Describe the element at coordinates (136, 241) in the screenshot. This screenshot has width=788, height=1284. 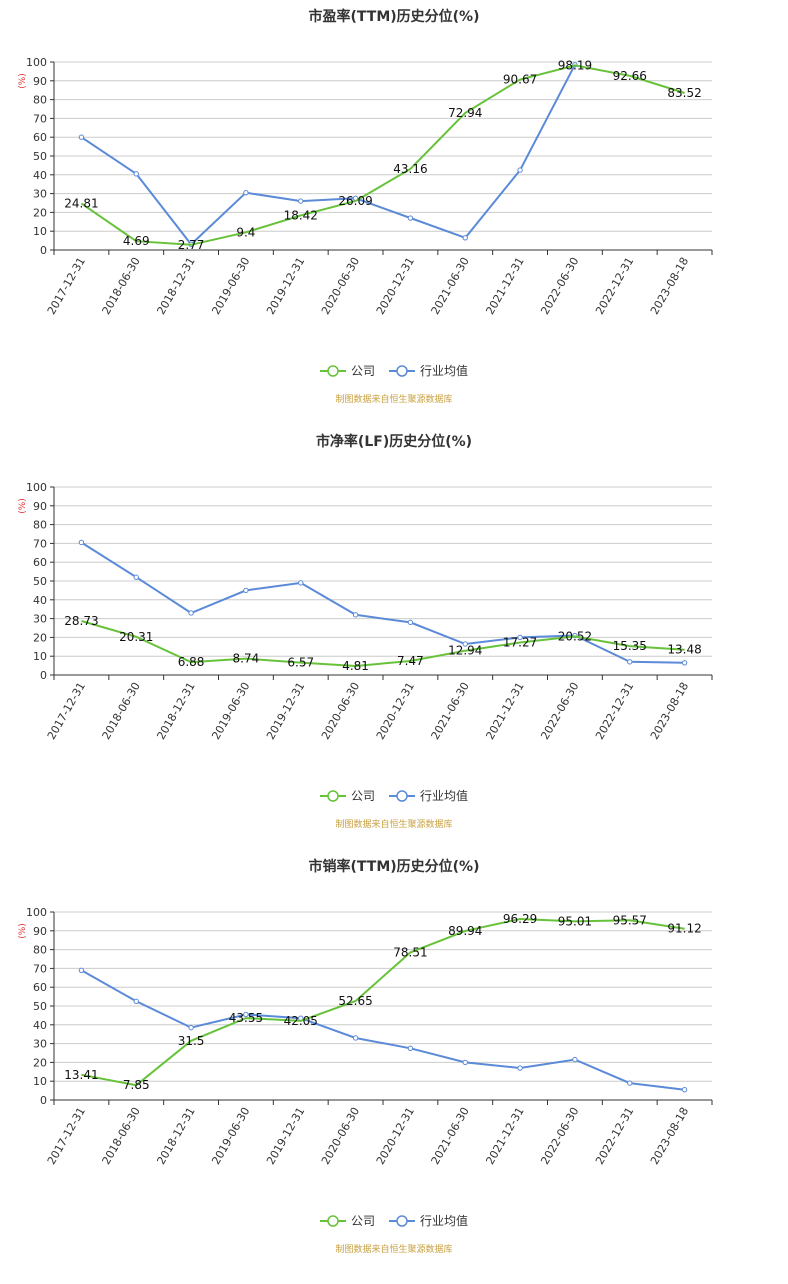
I see `data-label: 4.69` at that location.